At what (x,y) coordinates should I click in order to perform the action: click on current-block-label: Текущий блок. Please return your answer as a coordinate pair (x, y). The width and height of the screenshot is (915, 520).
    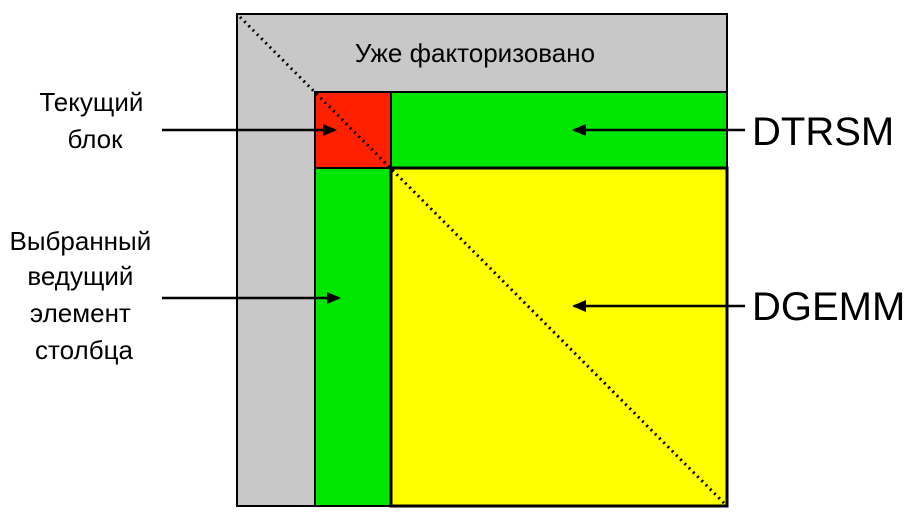
    Looking at the image, I should click on (94, 120).